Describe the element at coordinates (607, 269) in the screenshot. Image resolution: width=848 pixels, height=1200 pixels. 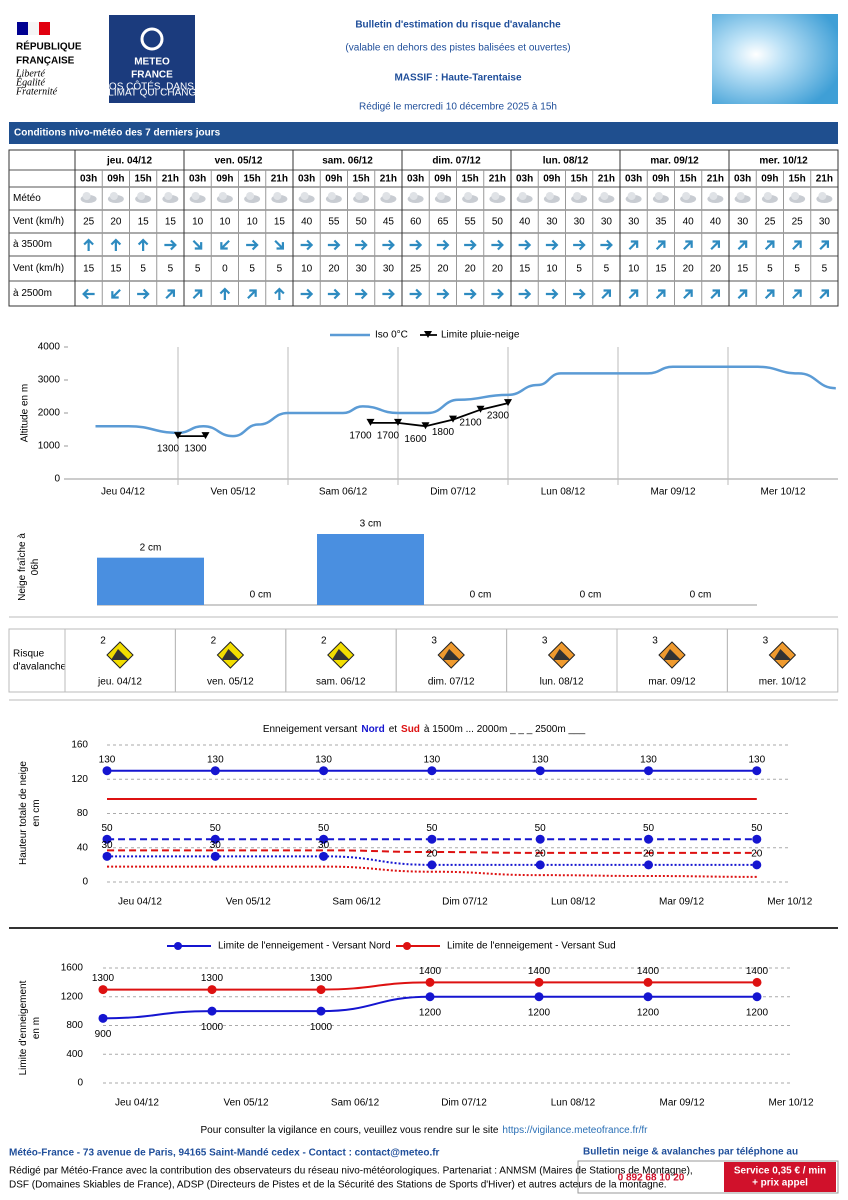
I see `wind-speed: 5` at that location.